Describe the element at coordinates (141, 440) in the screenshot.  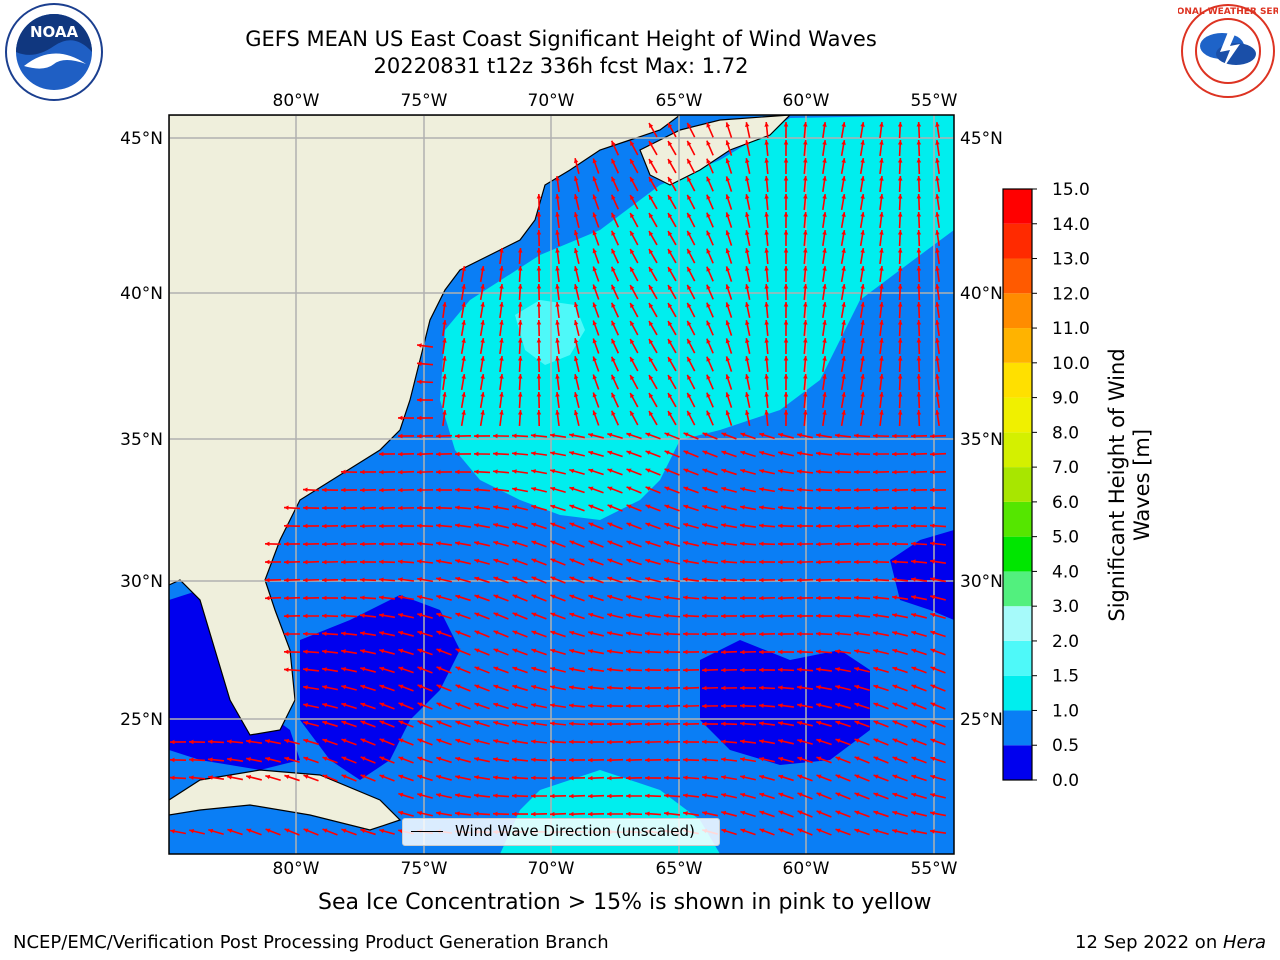
I see `lat-tick-left: 35°N` at that location.